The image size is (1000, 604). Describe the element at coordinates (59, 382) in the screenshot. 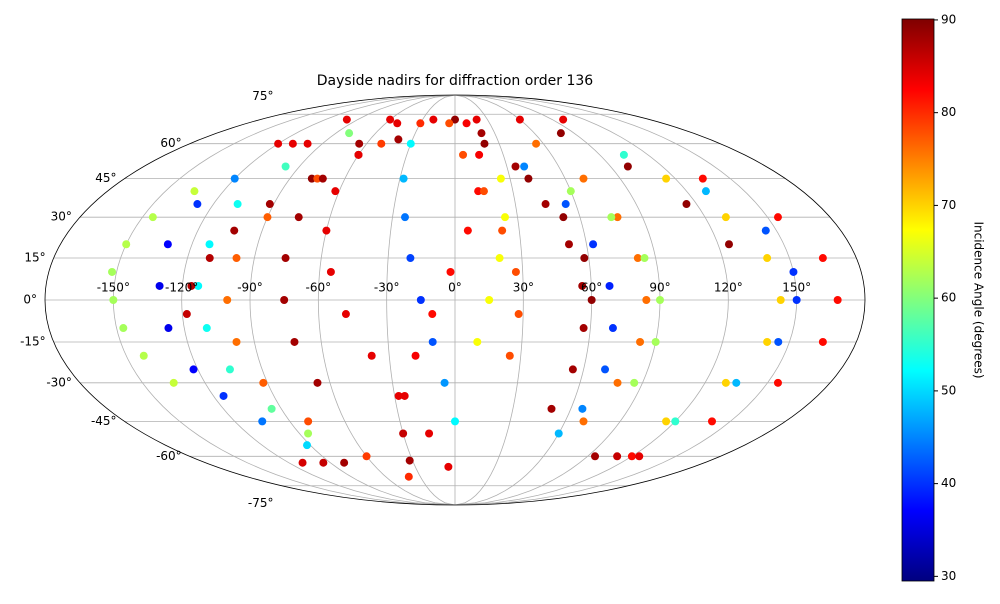

I see `y-tick-label: -30°` at that location.